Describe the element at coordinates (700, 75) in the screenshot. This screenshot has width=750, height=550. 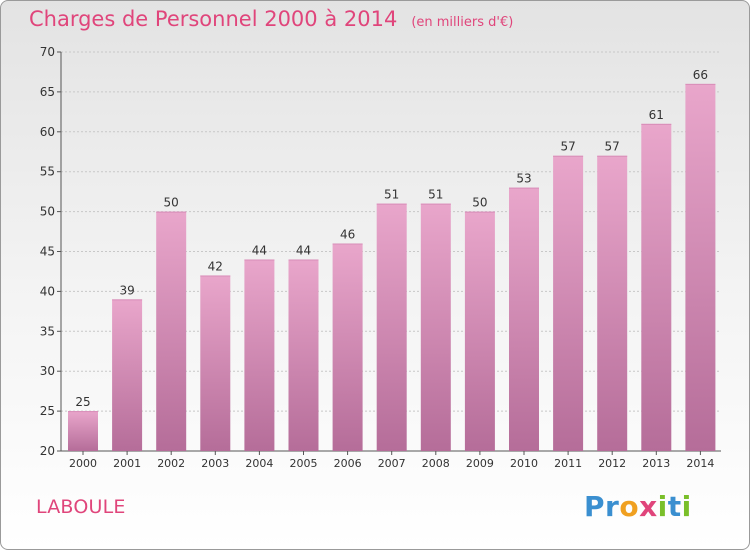
I see `data-label: 66` at that location.